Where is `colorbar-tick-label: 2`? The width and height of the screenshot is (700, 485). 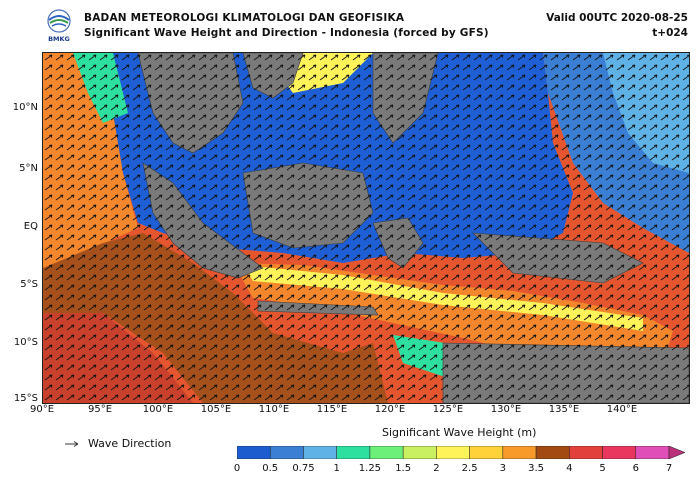 colorbar-tick-label: 2 is located at coordinates (436, 468).